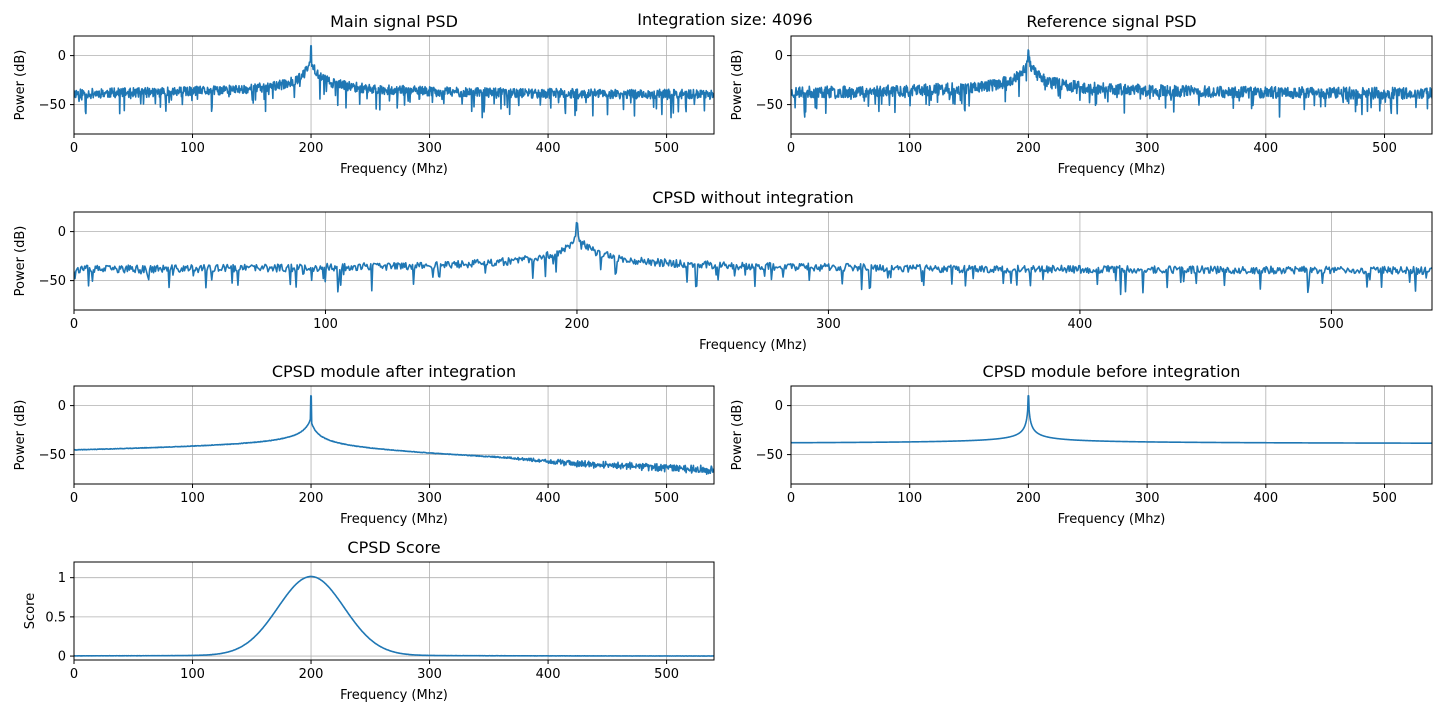 The height and width of the screenshot is (716, 1450). What do you see at coordinates (62, 578) in the screenshot?
I see `y-tick-label: 1` at bounding box center [62, 578].